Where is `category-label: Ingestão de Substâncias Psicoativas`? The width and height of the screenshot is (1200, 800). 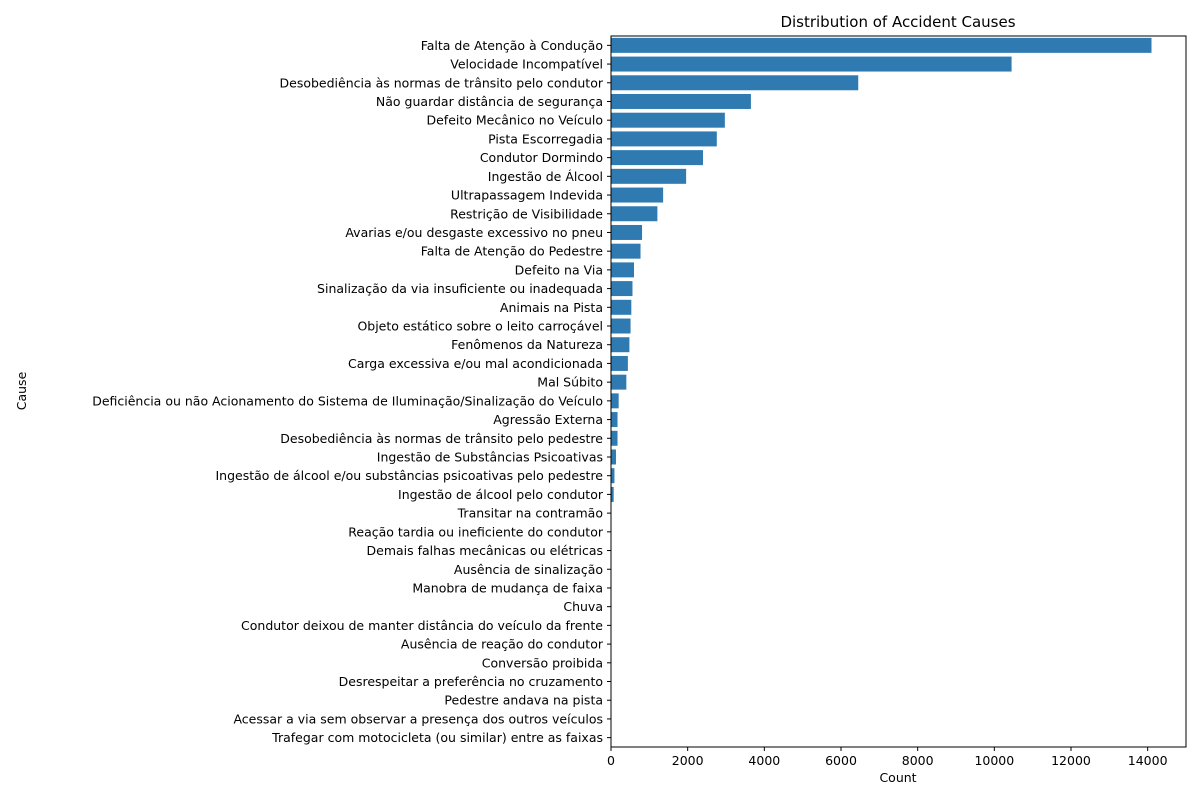
category-label: Ingestão de Substâncias Psicoativas is located at coordinates (490, 456).